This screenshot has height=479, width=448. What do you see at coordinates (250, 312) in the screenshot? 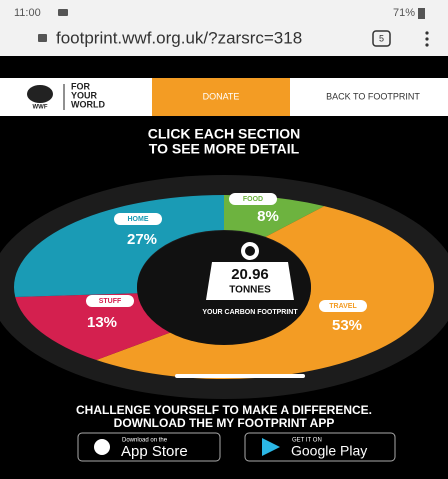
I see `caption: YOUR CARBON FOOTPRINT` at bounding box center [250, 312].